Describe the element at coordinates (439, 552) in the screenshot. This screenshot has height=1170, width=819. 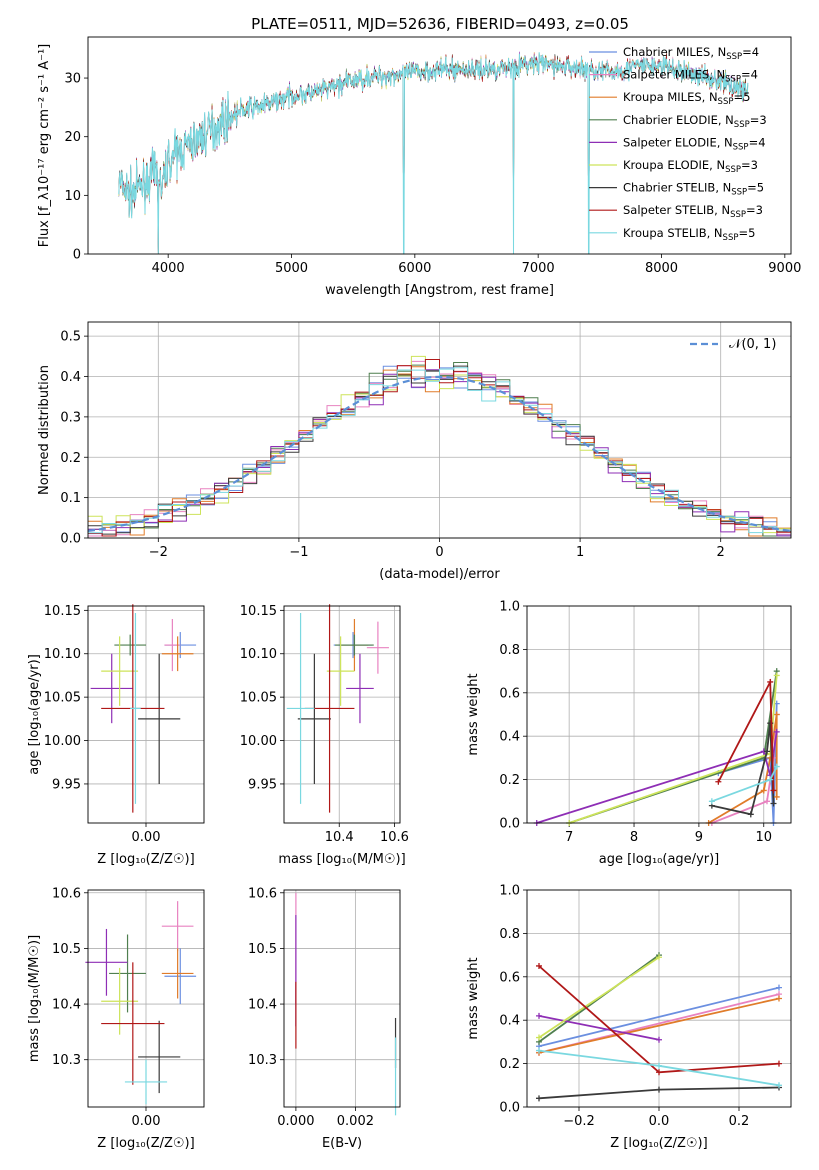
I see `x-tick-label: 0` at that location.